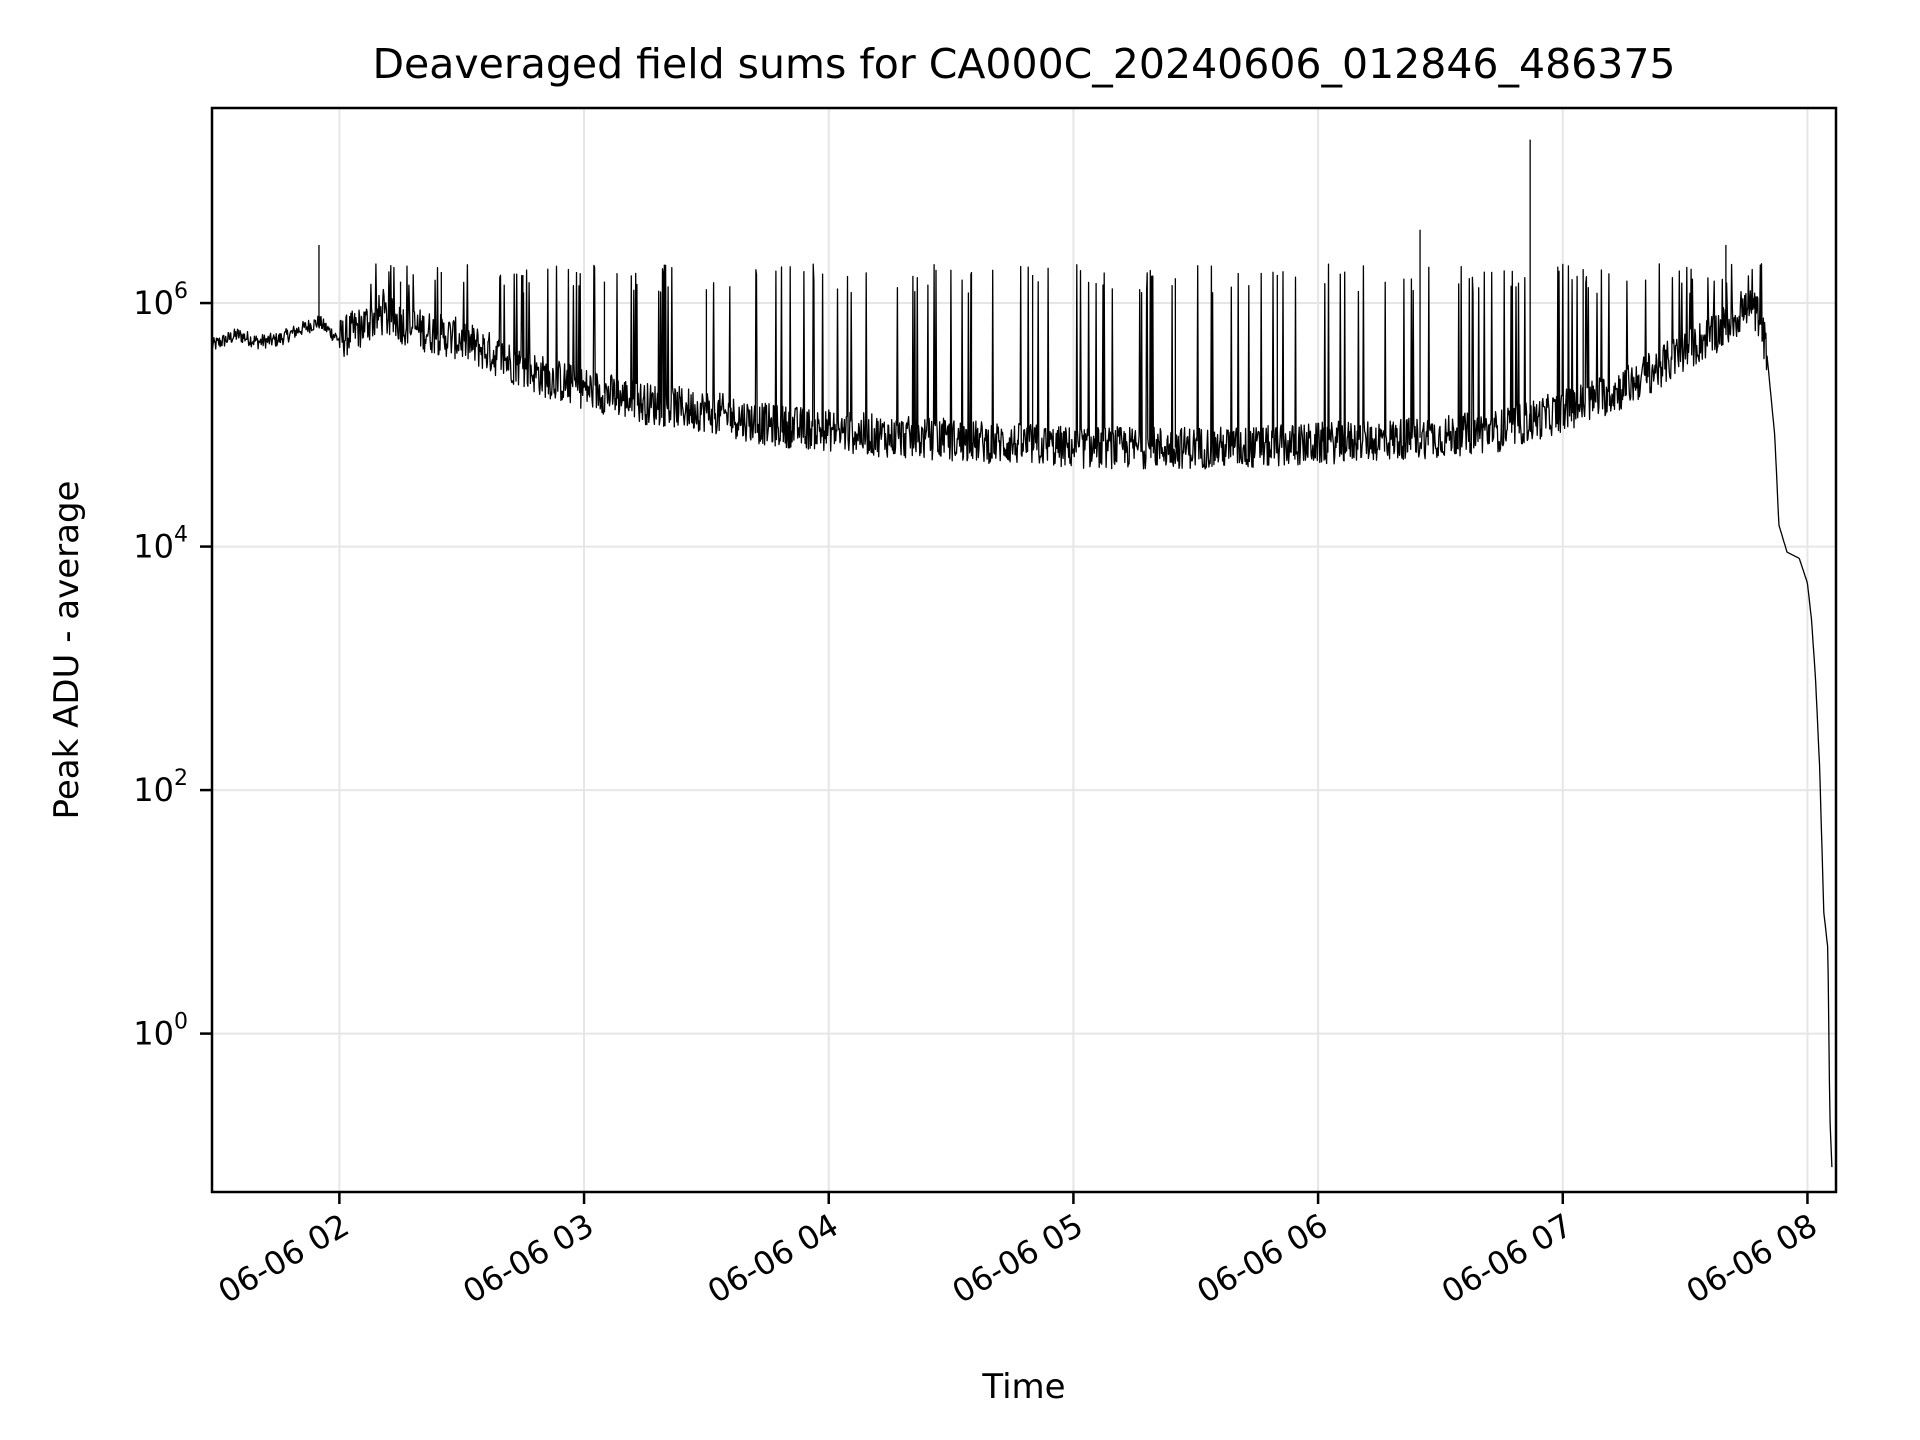 The width and height of the screenshot is (1920, 1440). Describe the element at coordinates (1507, 1258) in the screenshot. I see `x-tick-label: 06-06 07` at that location.